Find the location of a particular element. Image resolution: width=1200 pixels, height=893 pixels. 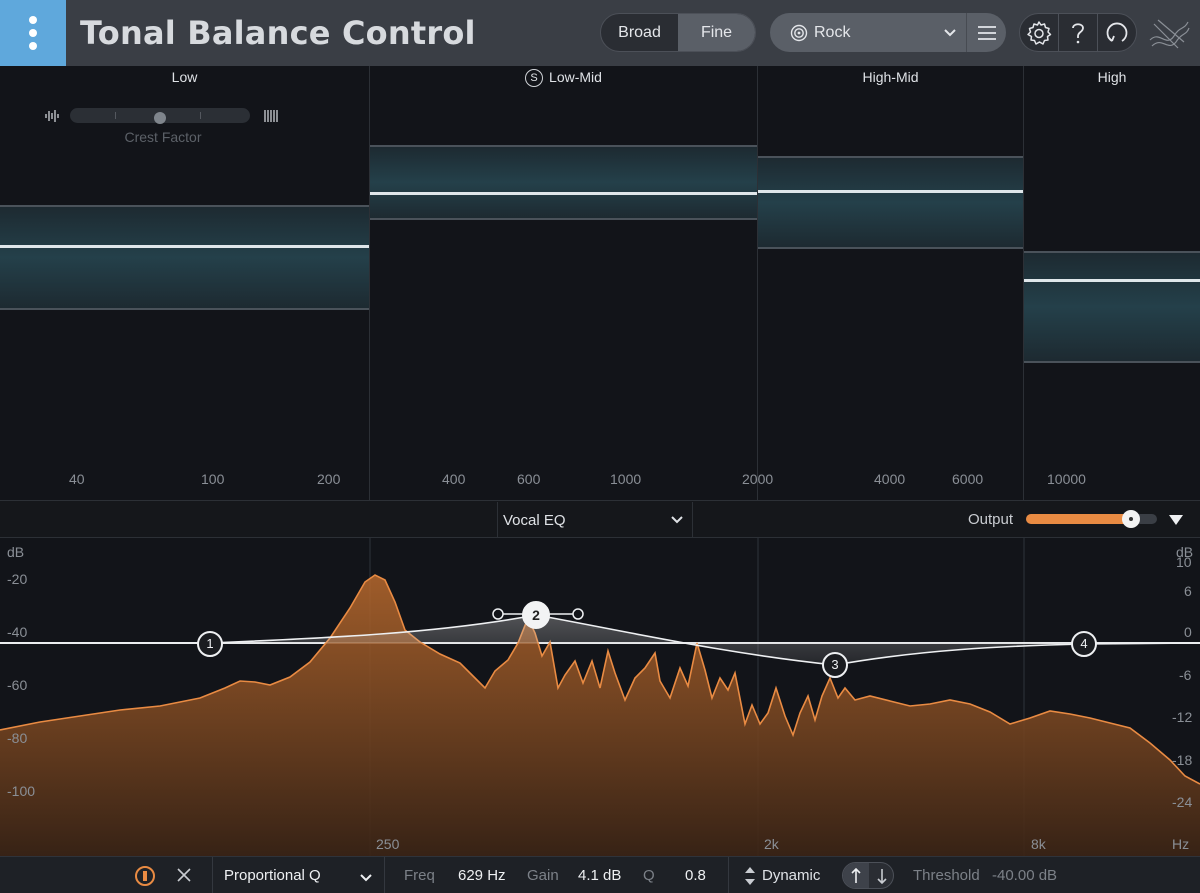

hamburger-icon is located at coordinates (986, 32).